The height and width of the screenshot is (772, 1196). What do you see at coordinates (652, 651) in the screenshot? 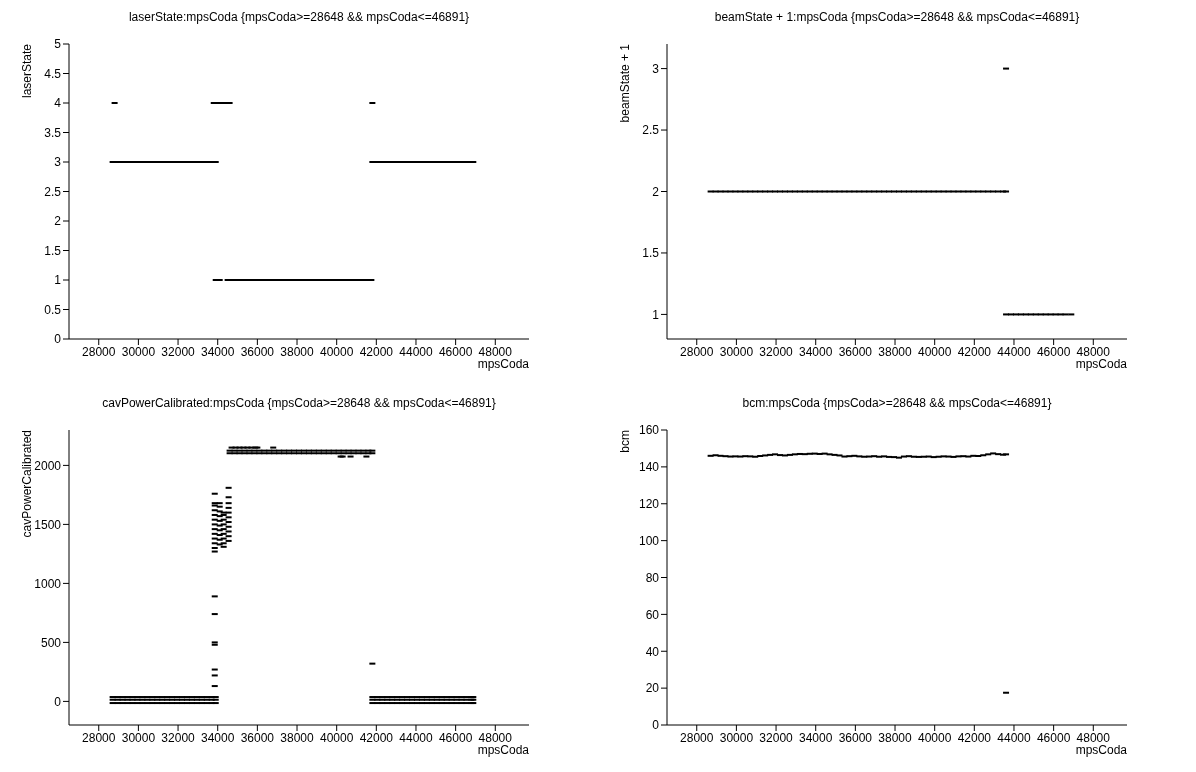
I see `y-tick-label: 40` at bounding box center [652, 651].